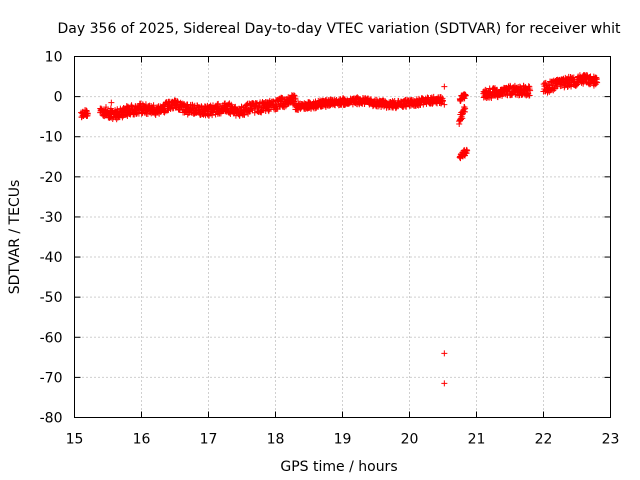 The width and height of the screenshot is (640, 480). Describe the element at coordinates (51, 178) in the screenshot. I see `y-tick-label: -20` at that location.